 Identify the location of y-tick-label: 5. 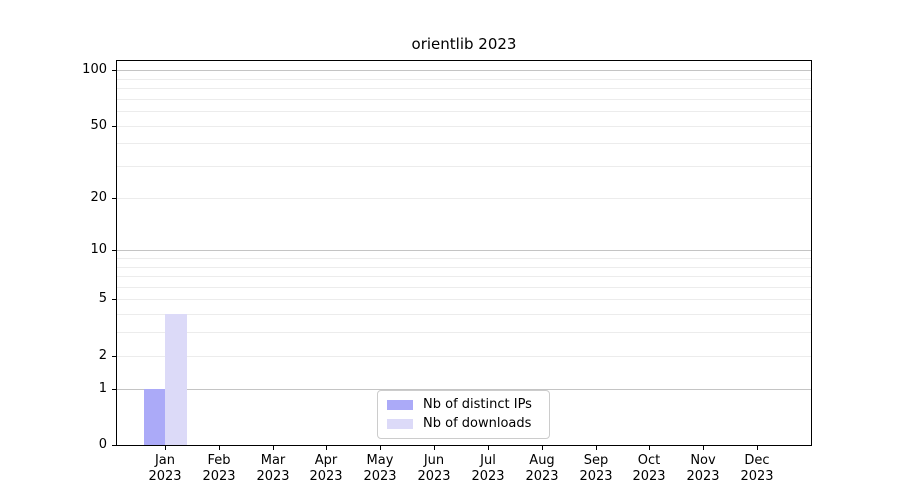
(102, 298).